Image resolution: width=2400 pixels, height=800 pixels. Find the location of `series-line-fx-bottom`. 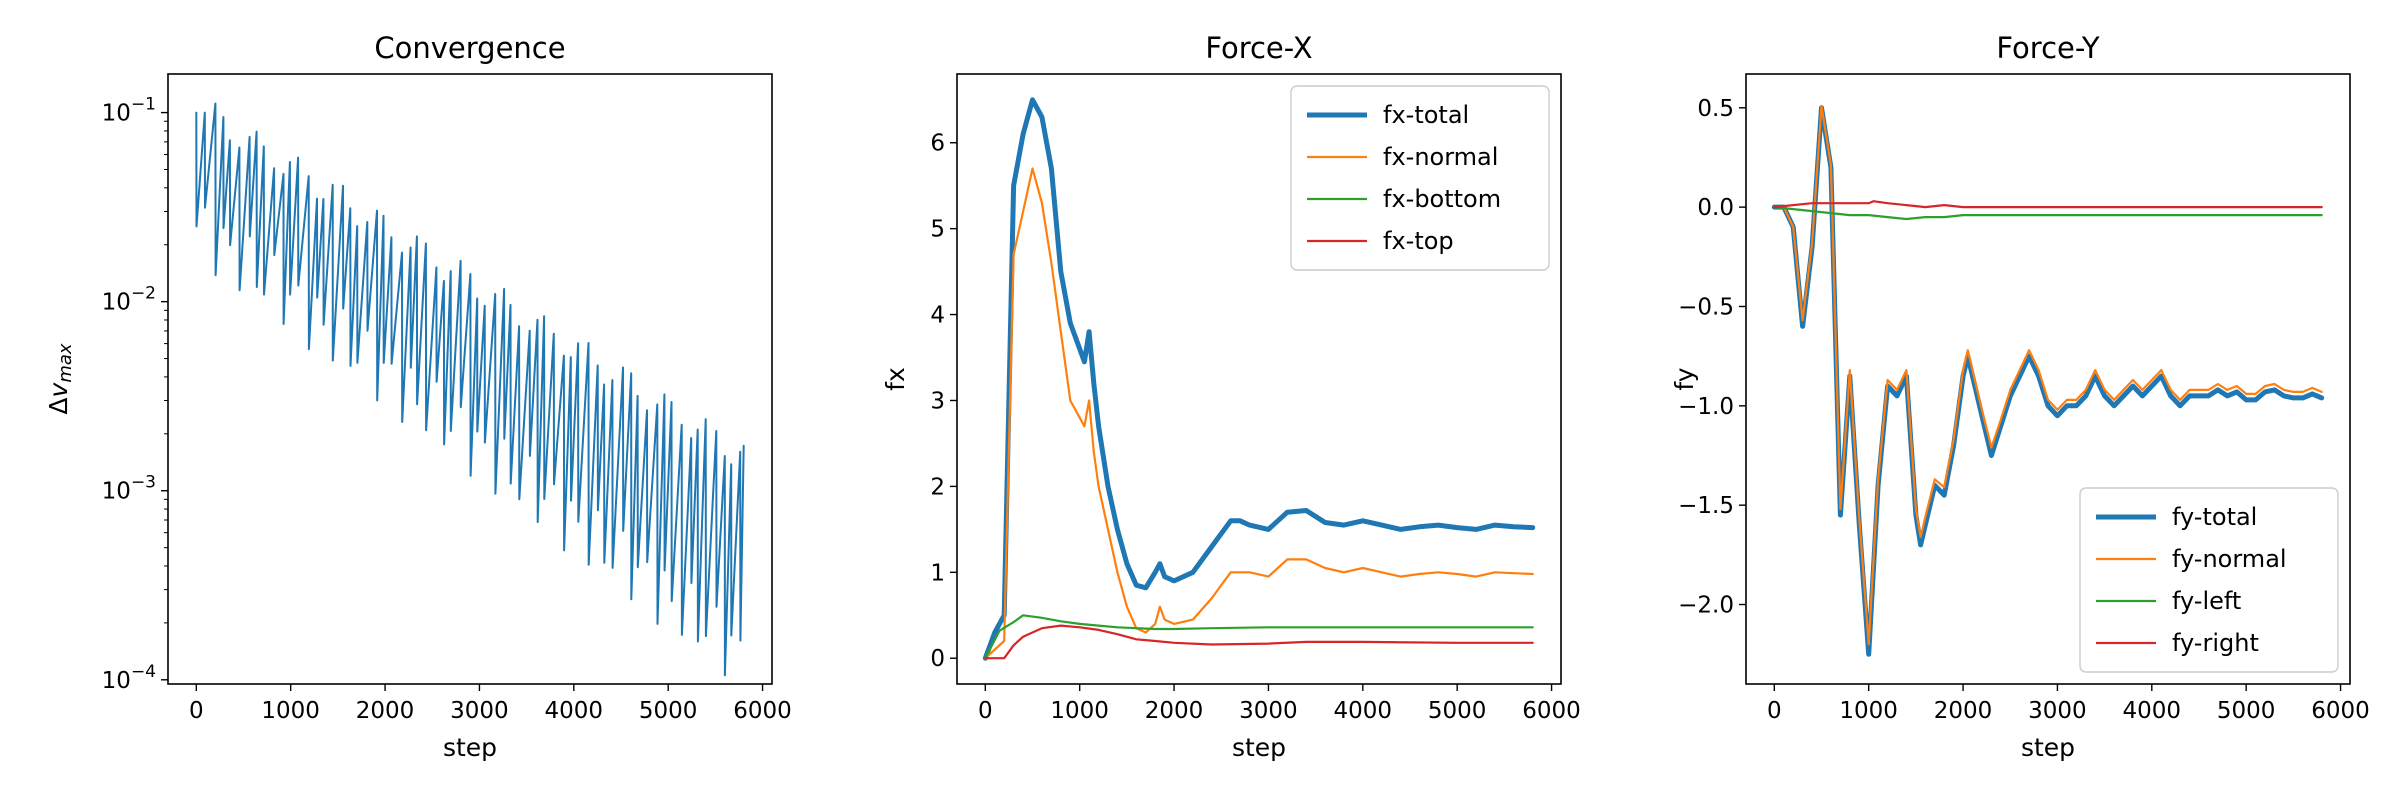

series-line-fx-bottom is located at coordinates (1259, 637).